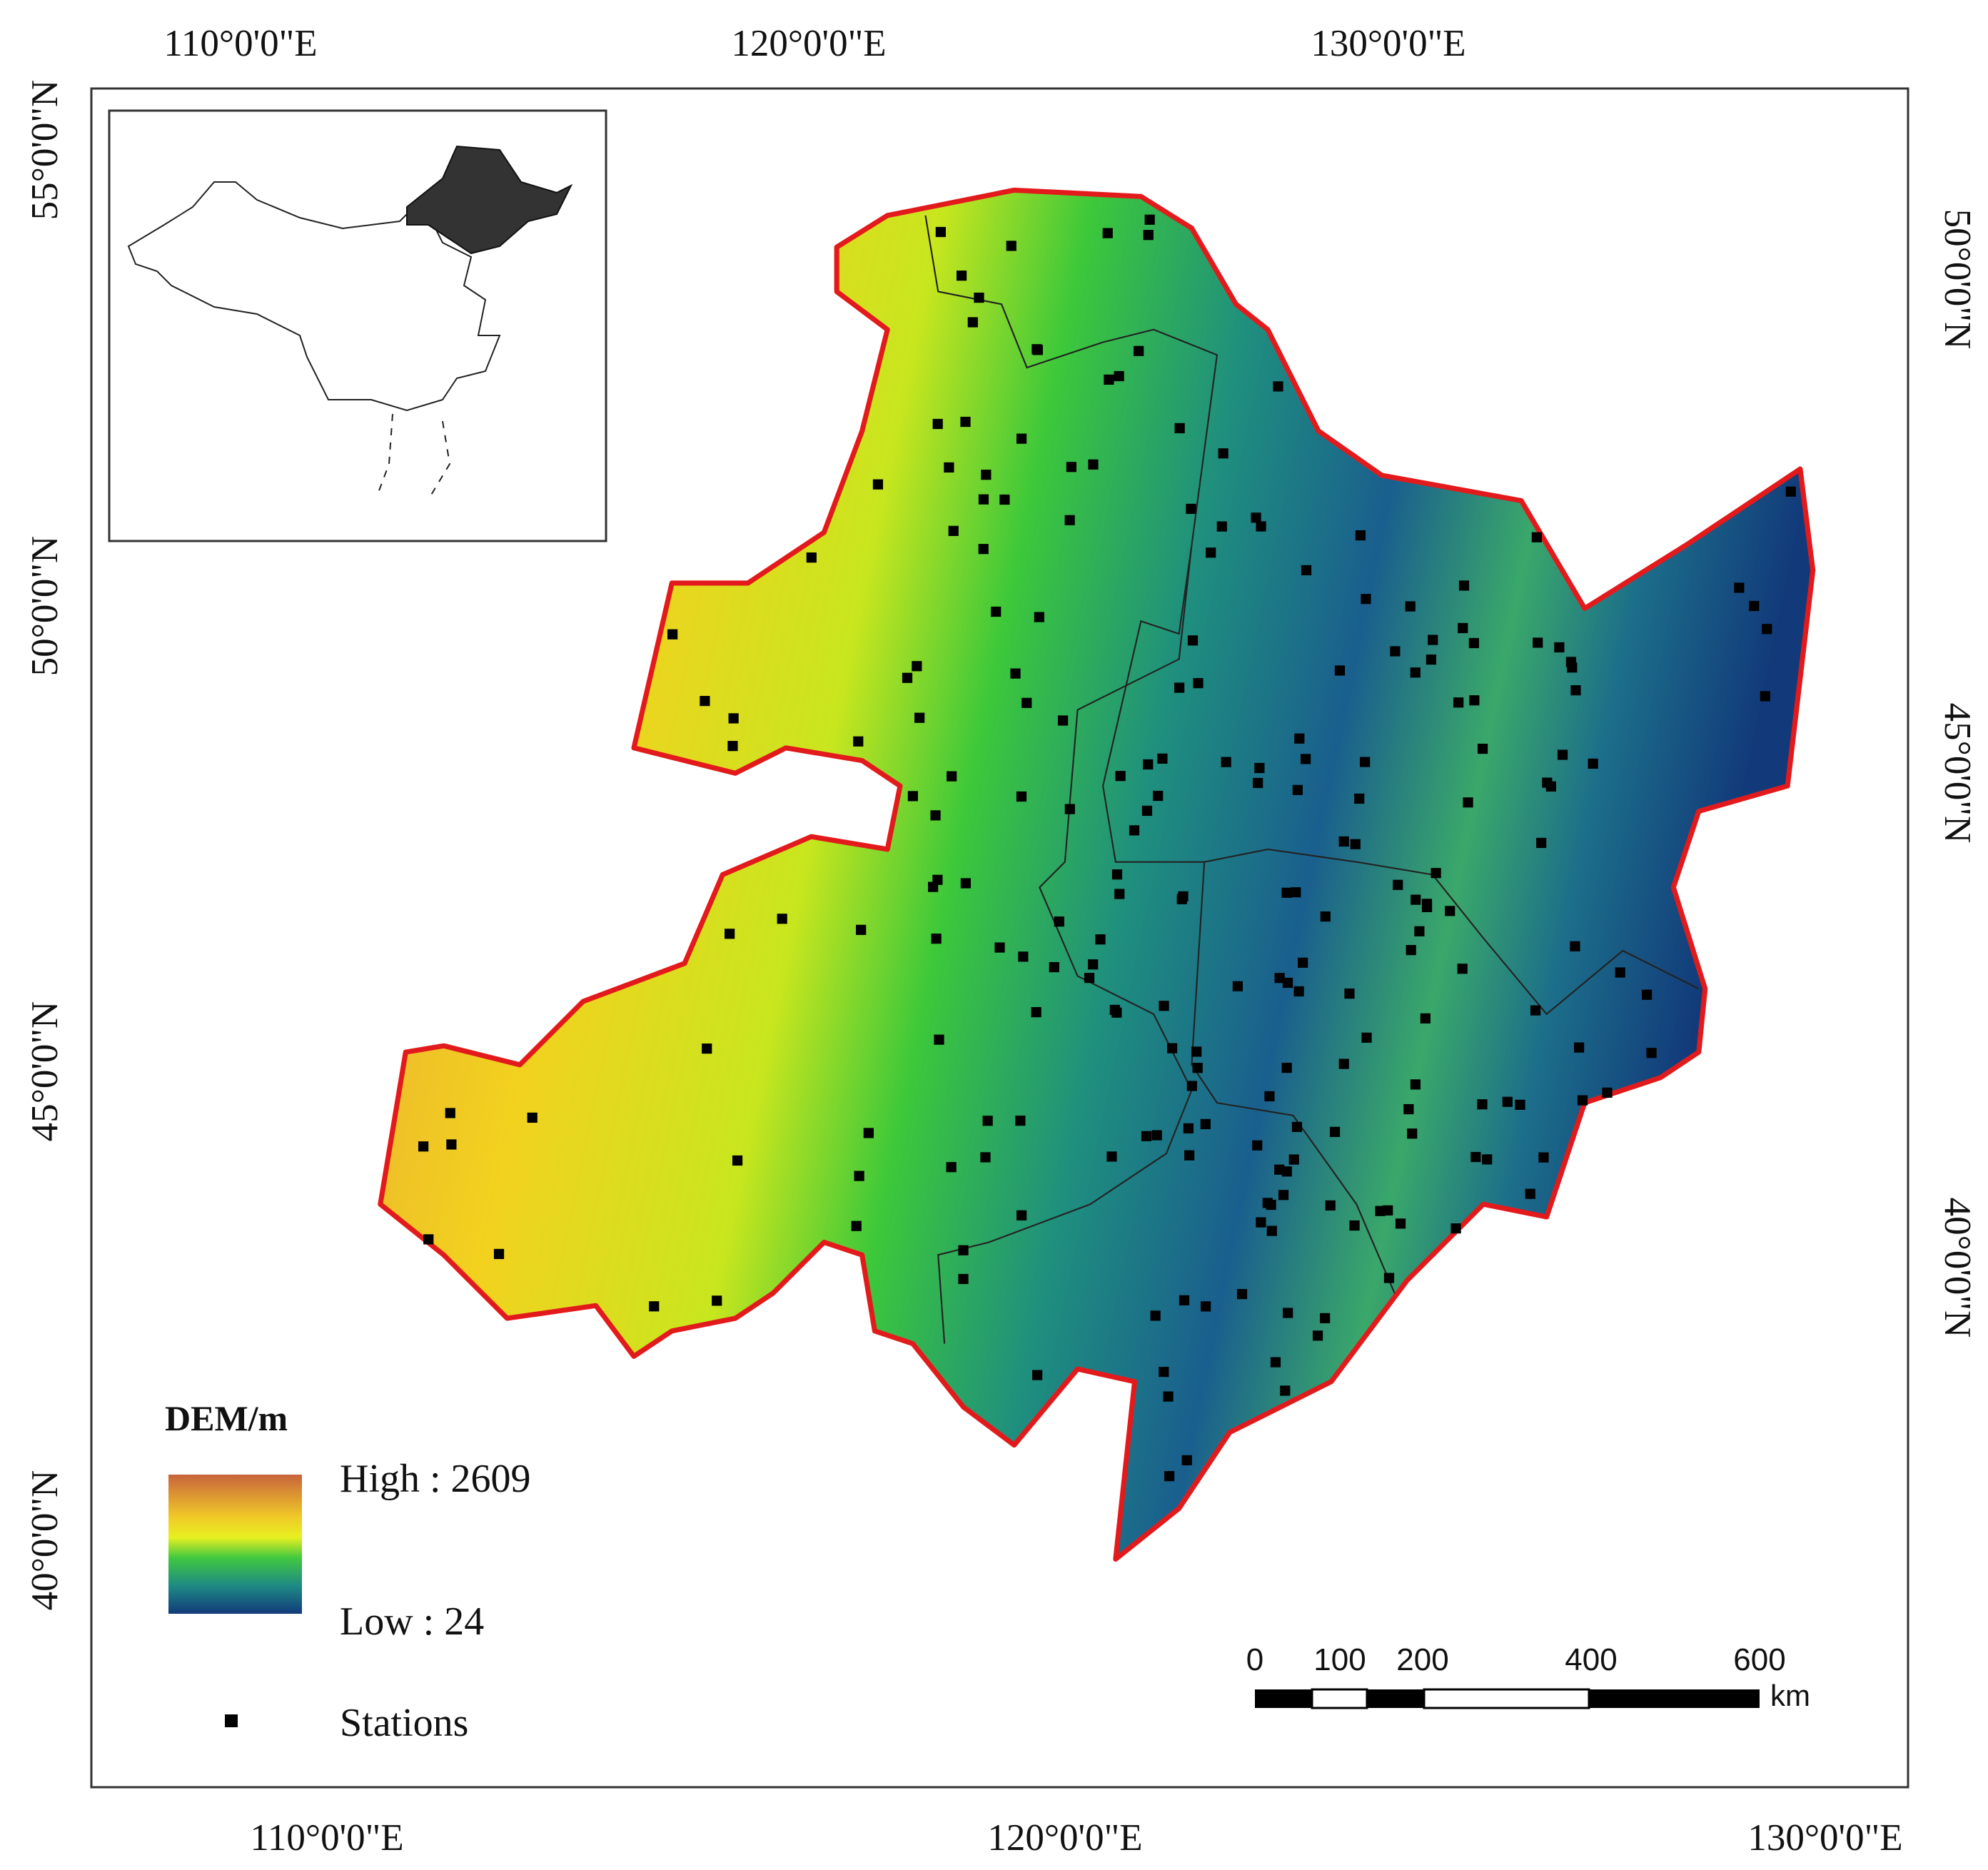 This screenshot has height=1870, width=1988. Describe the element at coordinates (1388, 43) in the screenshot. I see `top-lon-label: 130°0'0"E` at that location.